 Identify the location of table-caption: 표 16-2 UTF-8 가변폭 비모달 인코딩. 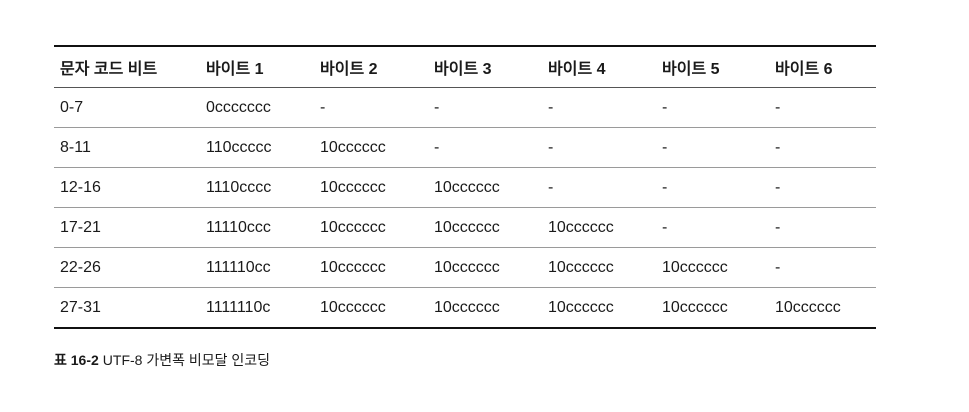
(162, 360).